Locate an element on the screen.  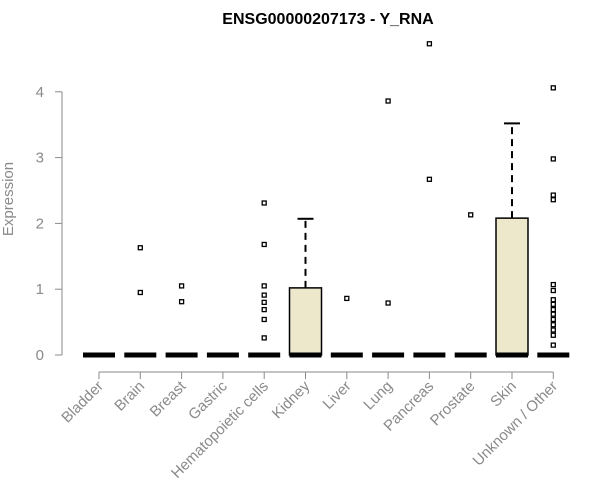
x-tick-label: Kidney is located at coordinates (291, 399).